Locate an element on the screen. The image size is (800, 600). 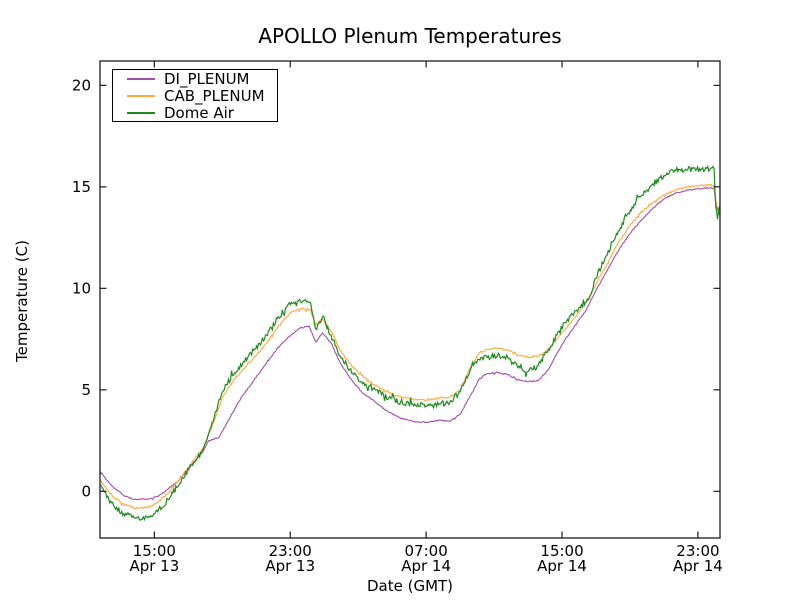
legend-label-di-plenum: DI_PLENUM is located at coordinates (207, 78).